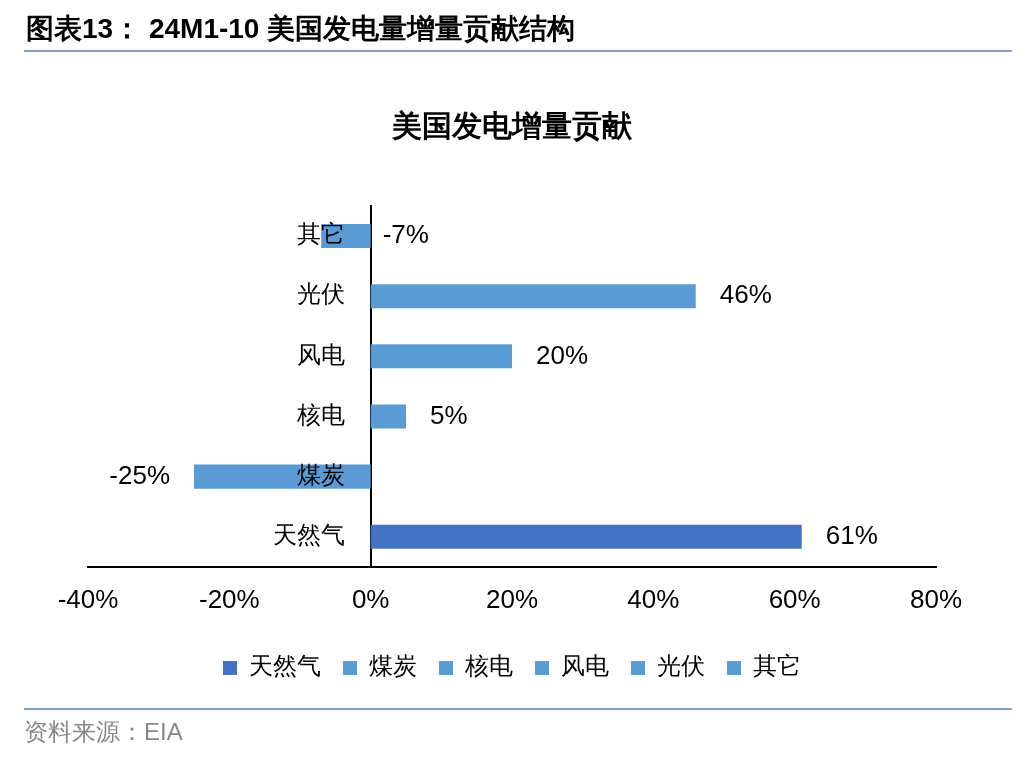  Describe the element at coordinates (308, 534) in the screenshot. I see `y-tick-label: 天然气` at that location.